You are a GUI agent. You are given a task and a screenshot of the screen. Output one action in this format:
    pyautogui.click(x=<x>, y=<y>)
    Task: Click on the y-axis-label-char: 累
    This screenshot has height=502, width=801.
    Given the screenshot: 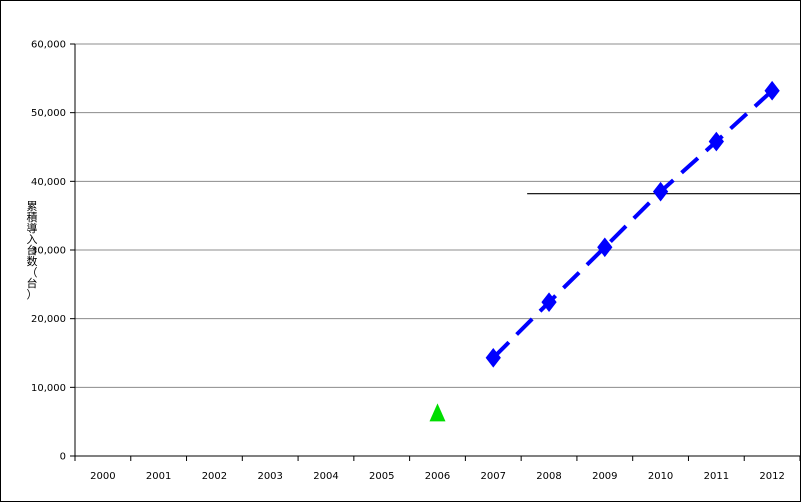 What is the action you would take?
    pyautogui.click(x=32, y=206)
    